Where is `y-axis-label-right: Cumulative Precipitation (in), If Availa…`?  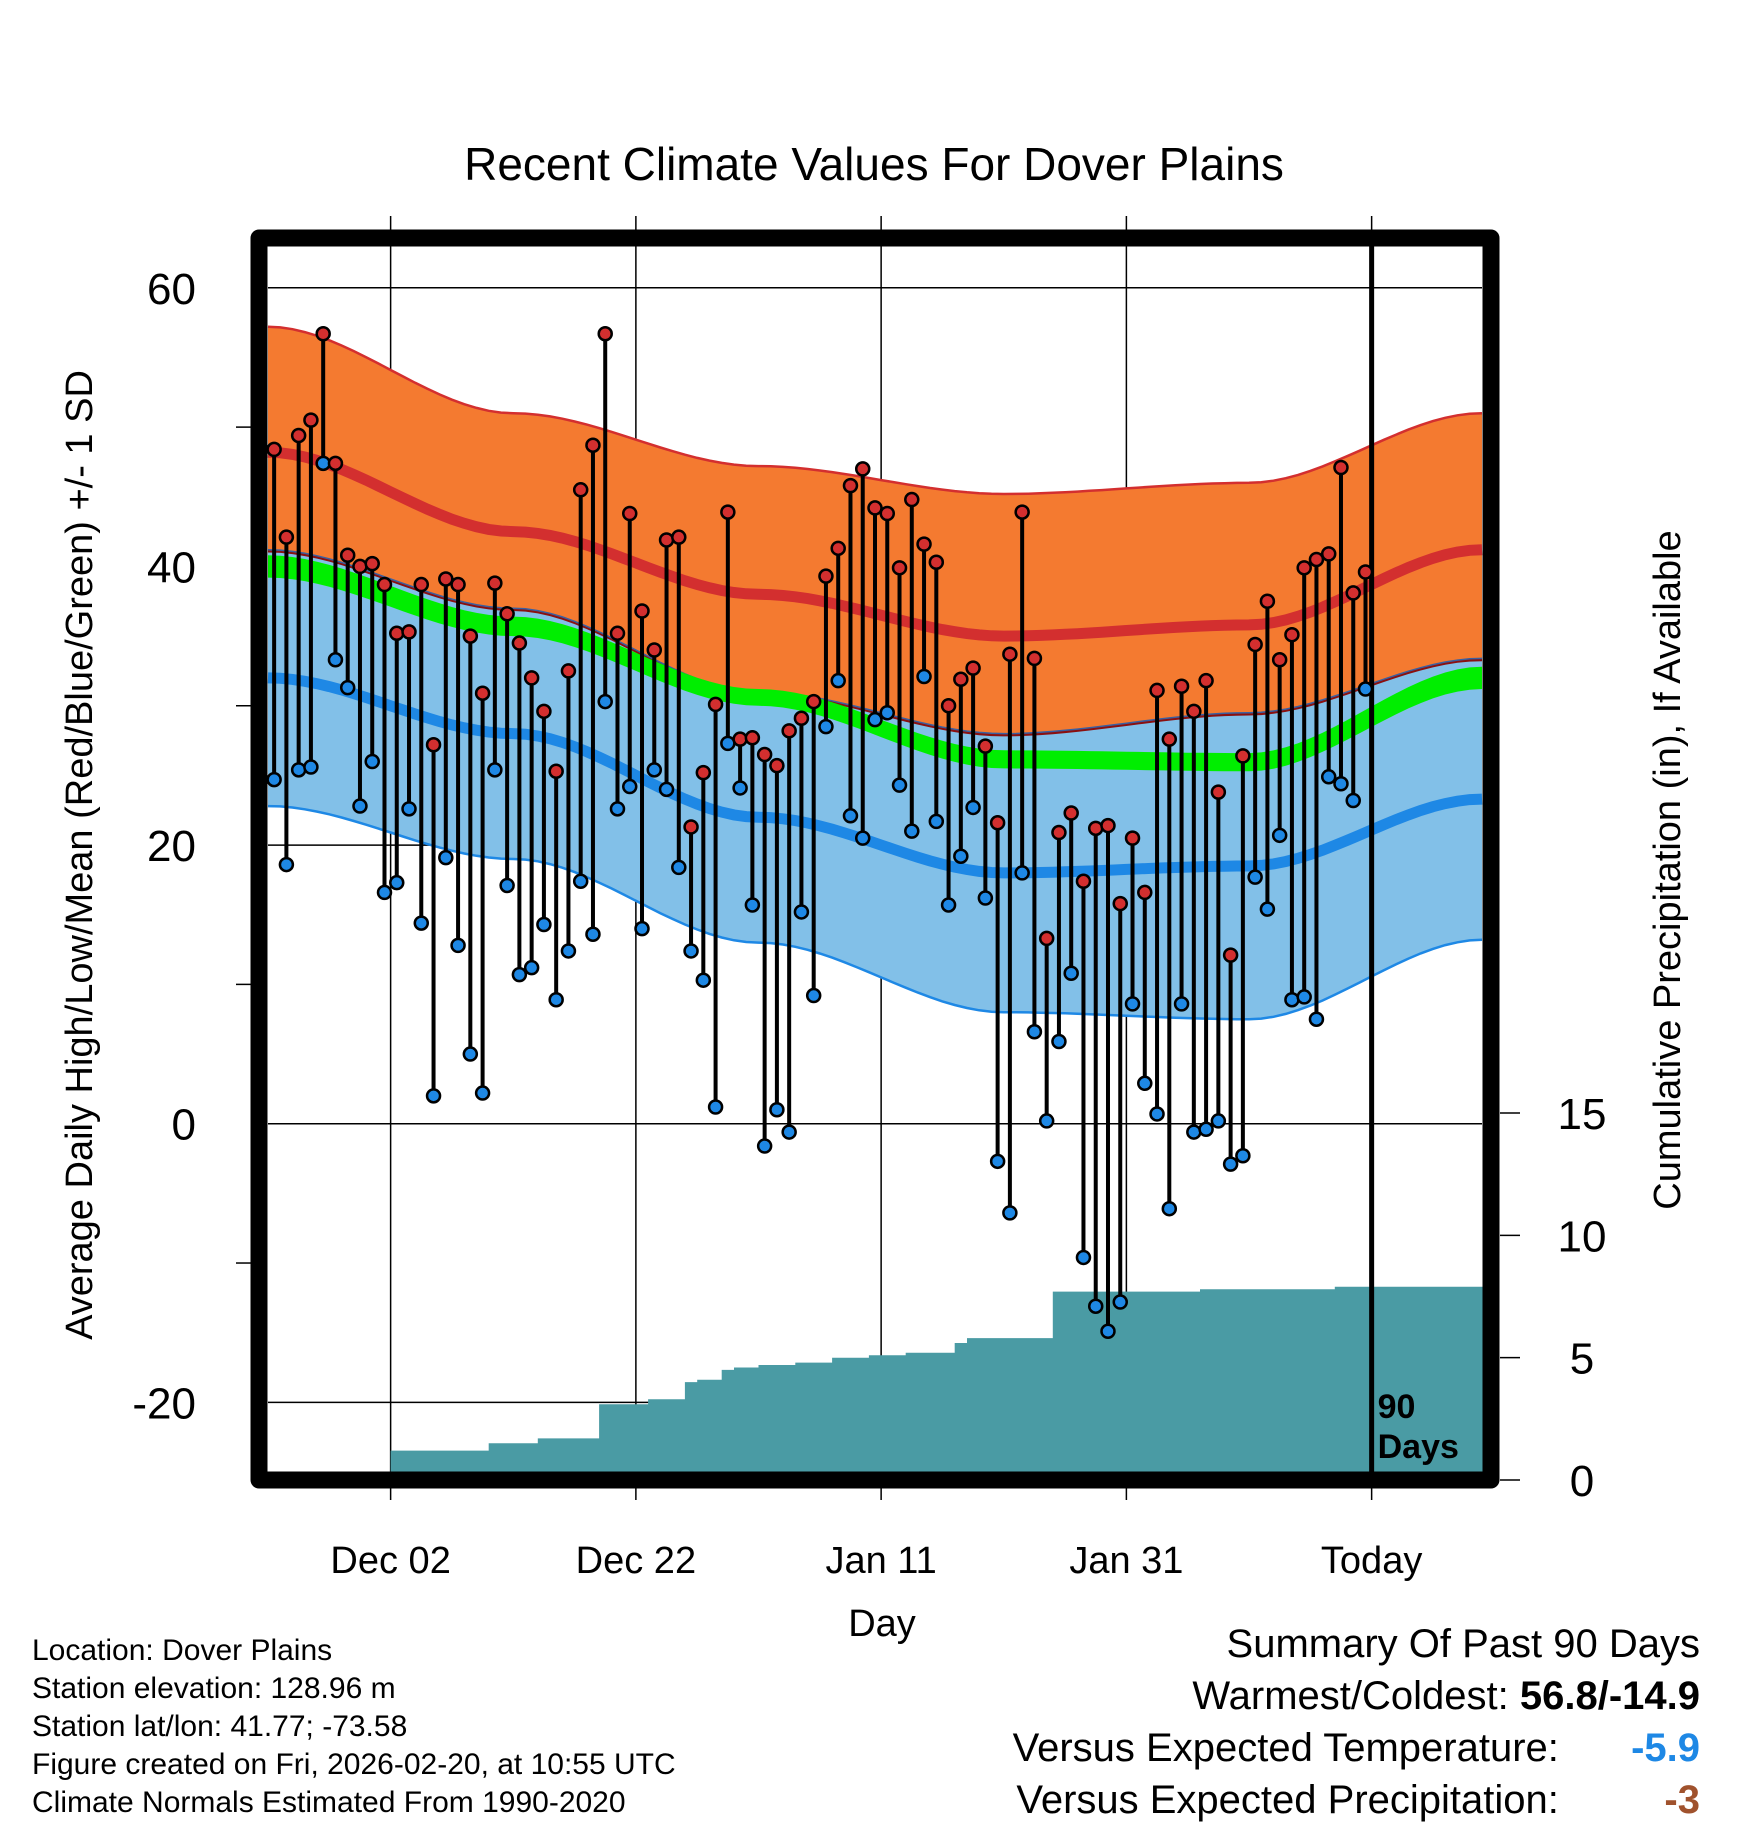 y-axis-label-right: Cumulative Precipitation (in), If Availa… is located at coordinates (1668, 869).